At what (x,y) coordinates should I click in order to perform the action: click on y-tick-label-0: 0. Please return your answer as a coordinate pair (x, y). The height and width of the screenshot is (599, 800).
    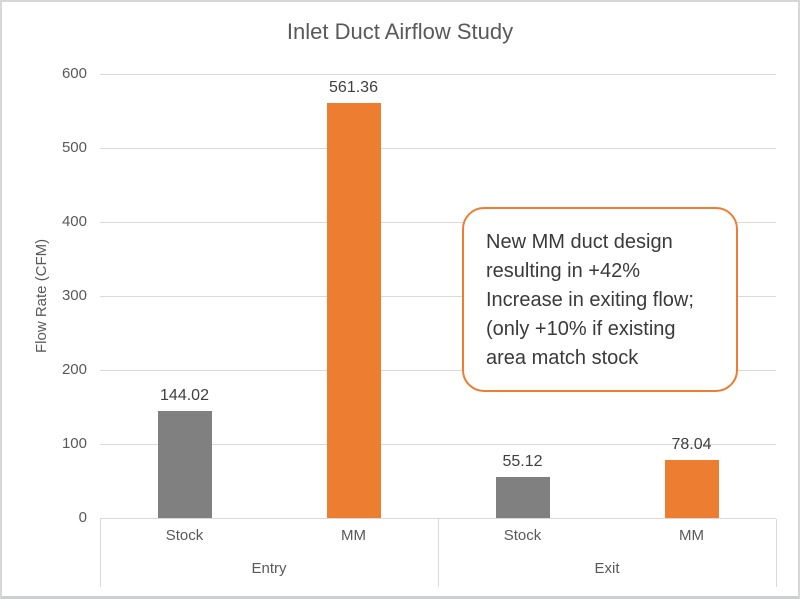
    Looking at the image, I should click on (82, 517).